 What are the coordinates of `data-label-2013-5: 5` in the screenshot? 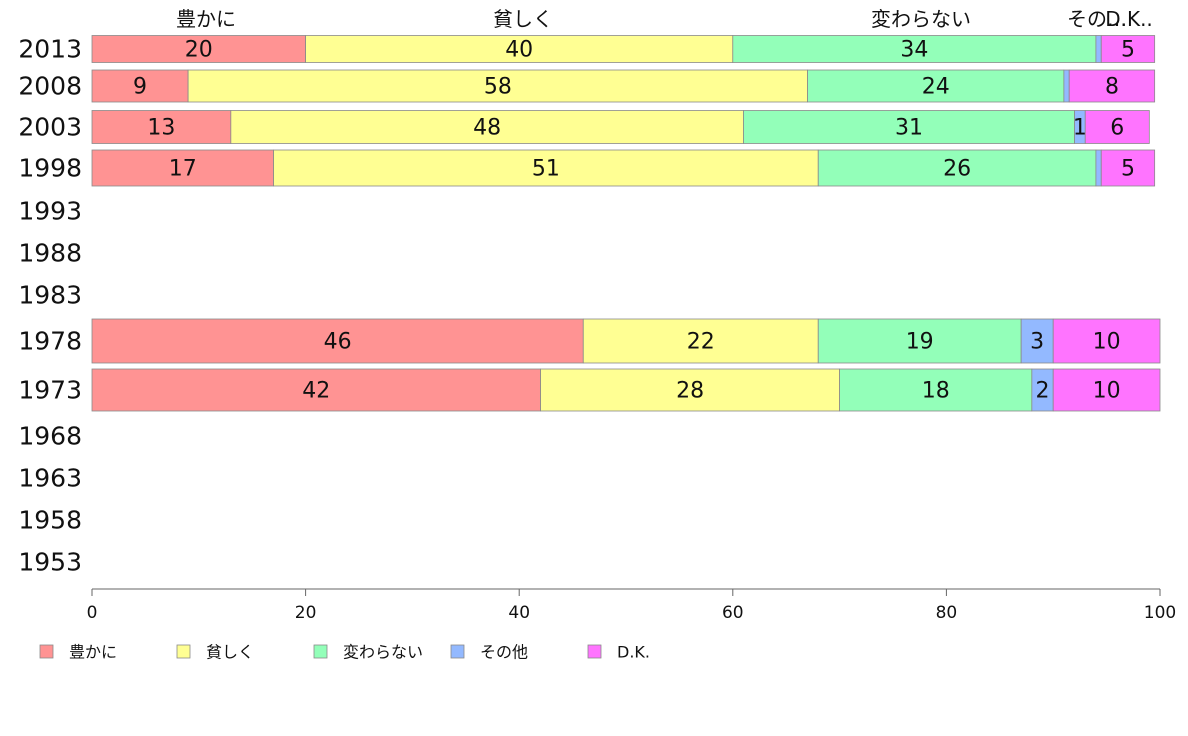 It's located at (1128, 50).